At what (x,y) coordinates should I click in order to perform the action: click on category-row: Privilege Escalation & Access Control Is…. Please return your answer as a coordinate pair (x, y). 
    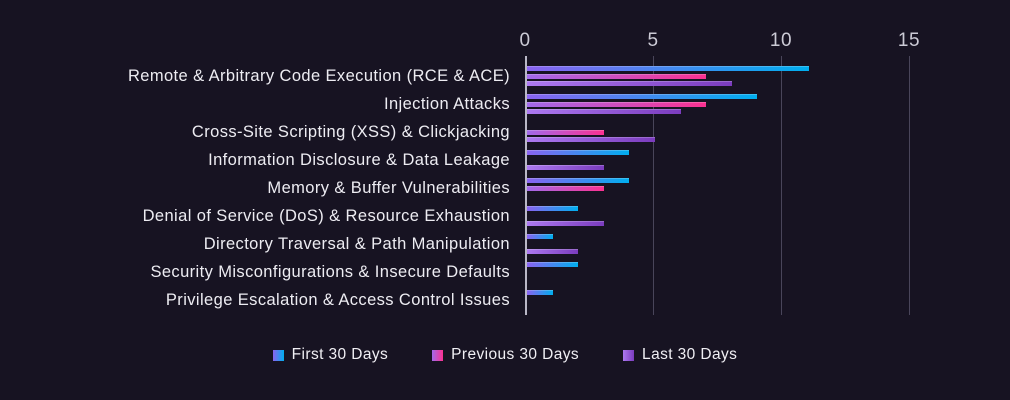
    Looking at the image, I should click on (505, 300).